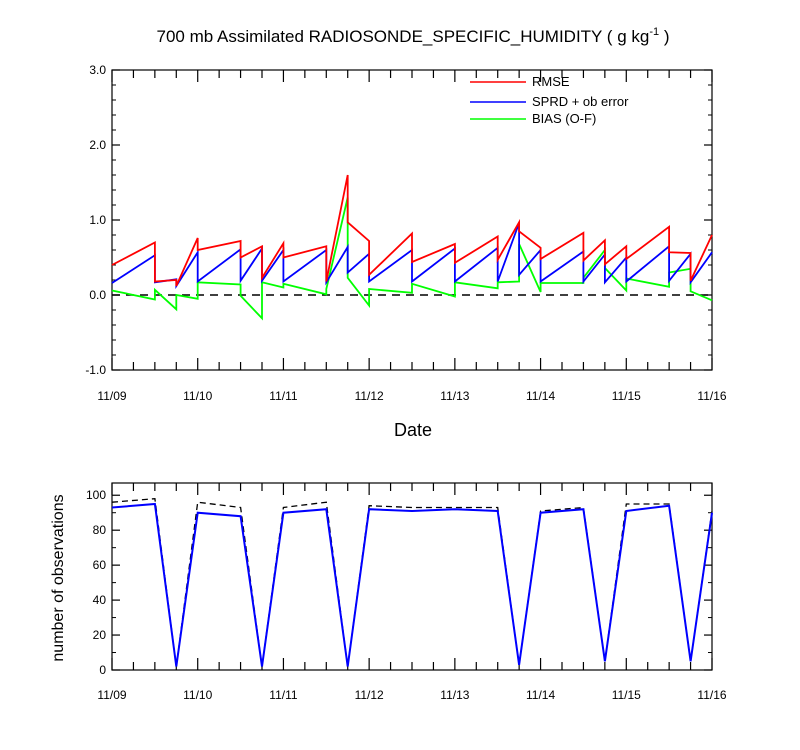 The height and width of the screenshot is (750, 800). I want to click on series-line-rmse, so click(412, 230).